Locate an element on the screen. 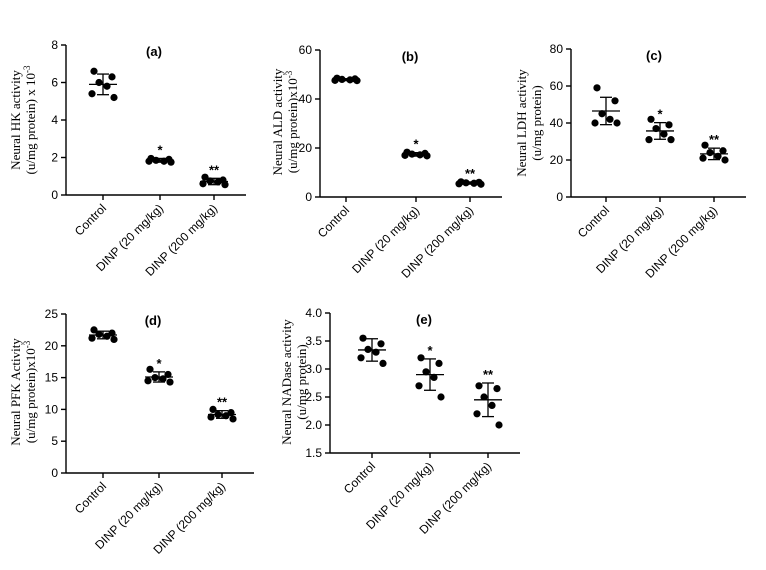  y-tick-label: 5 is located at coordinates (54, 441).